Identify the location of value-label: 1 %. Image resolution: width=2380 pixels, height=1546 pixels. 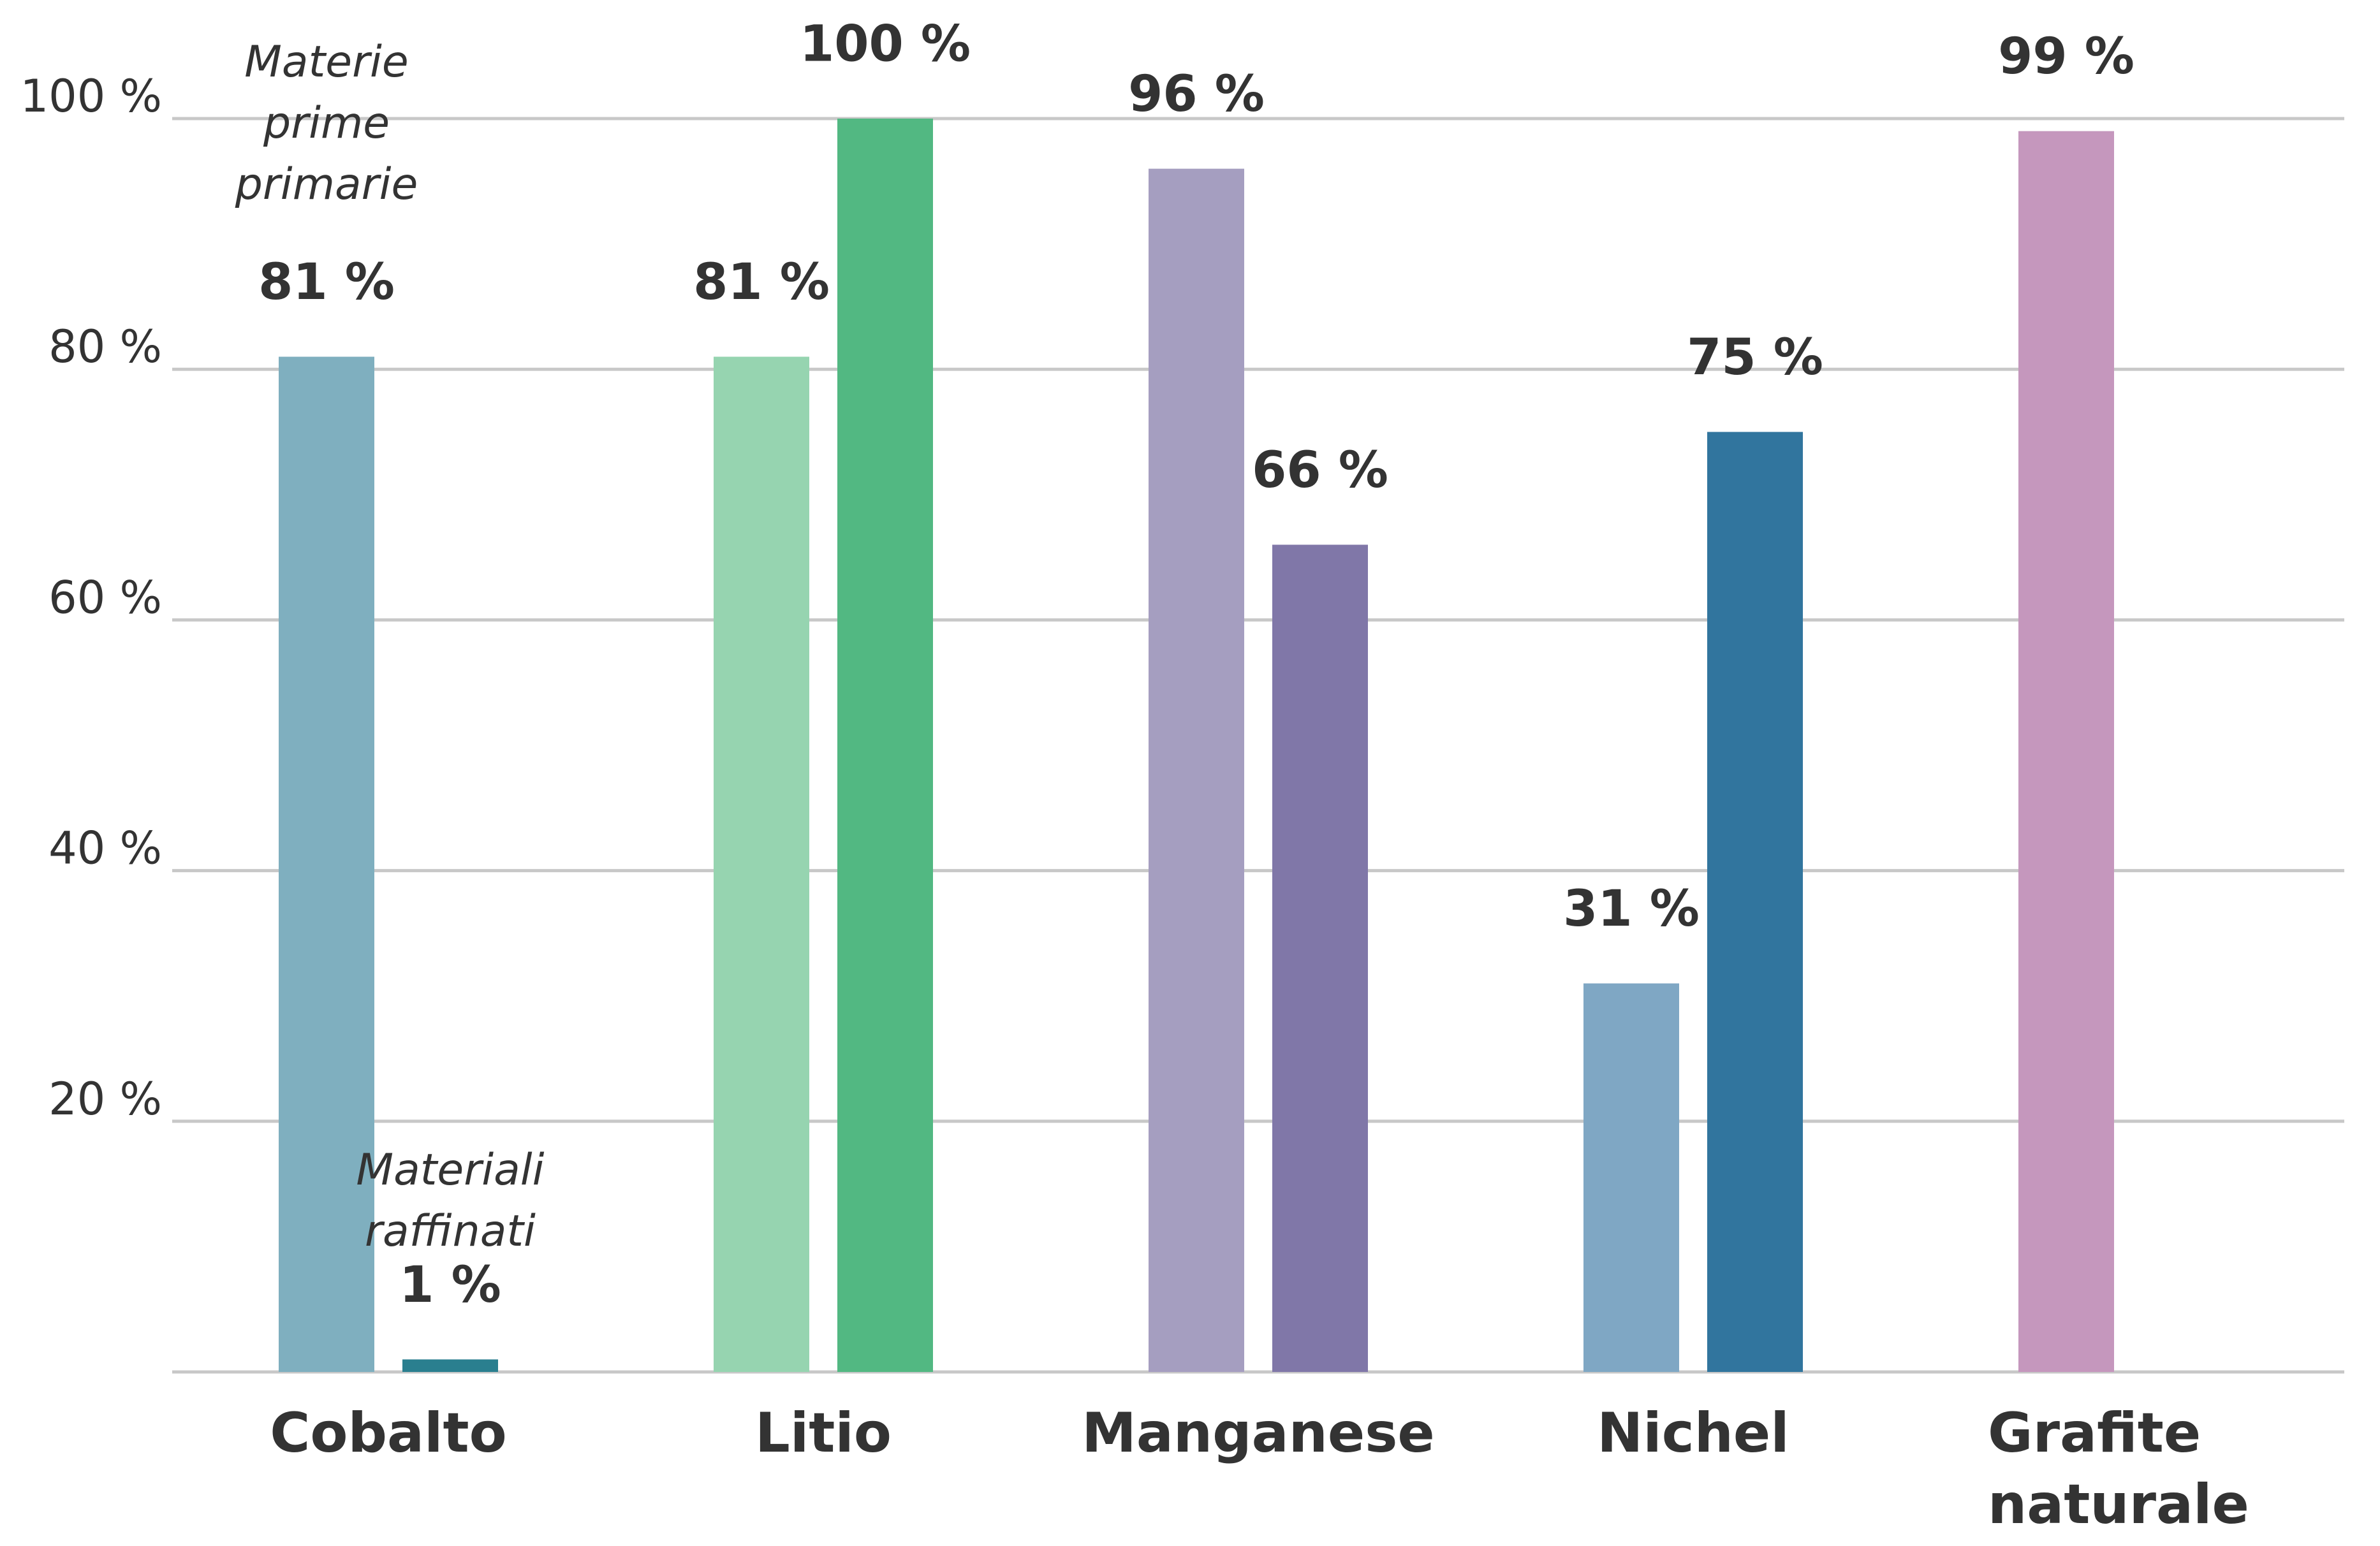
(450, 1286).